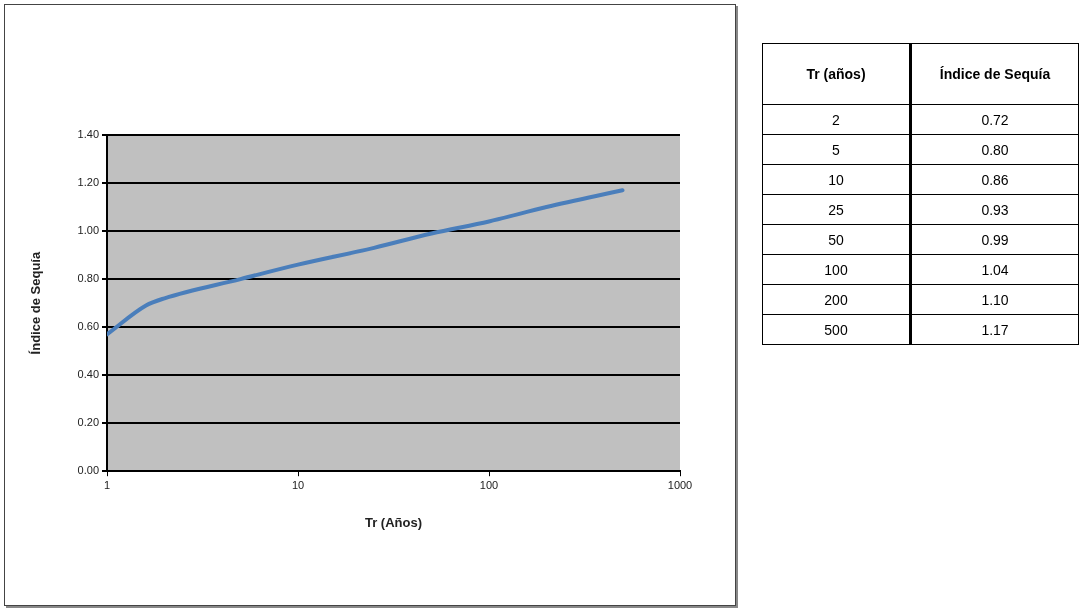  I want to click on text: Tr (años), so click(836, 74).